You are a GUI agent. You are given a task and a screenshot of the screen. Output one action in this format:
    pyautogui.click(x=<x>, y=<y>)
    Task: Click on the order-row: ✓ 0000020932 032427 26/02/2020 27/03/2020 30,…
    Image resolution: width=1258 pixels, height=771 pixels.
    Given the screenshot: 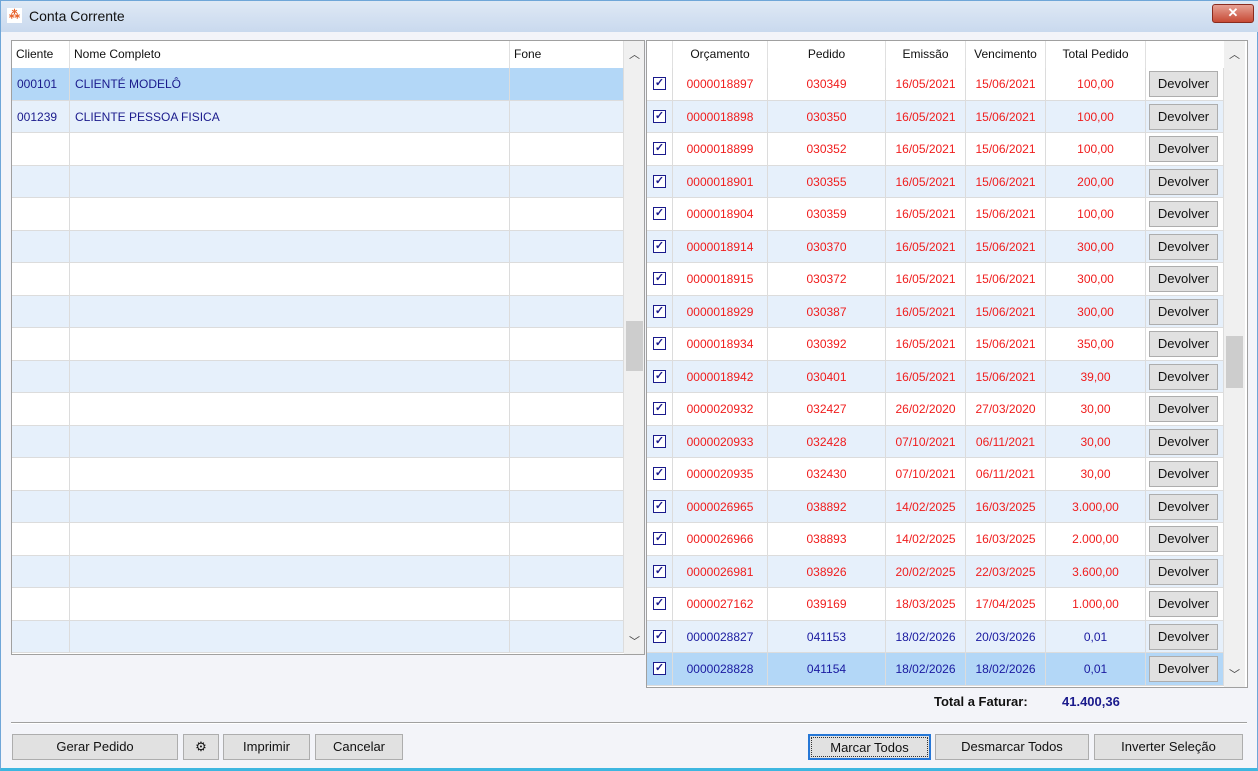 What is the action you would take?
    pyautogui.click(x=935, y=409)
    